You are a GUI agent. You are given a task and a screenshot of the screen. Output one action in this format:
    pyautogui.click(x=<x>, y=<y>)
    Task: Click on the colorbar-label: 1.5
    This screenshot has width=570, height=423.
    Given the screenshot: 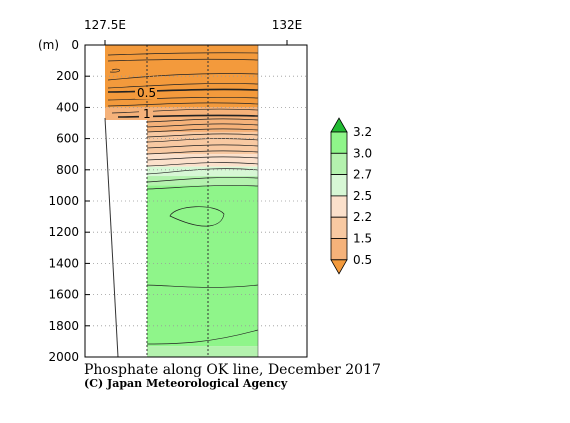 What is the action you would take?
    pyautogui.click(x=362, y=239)
    